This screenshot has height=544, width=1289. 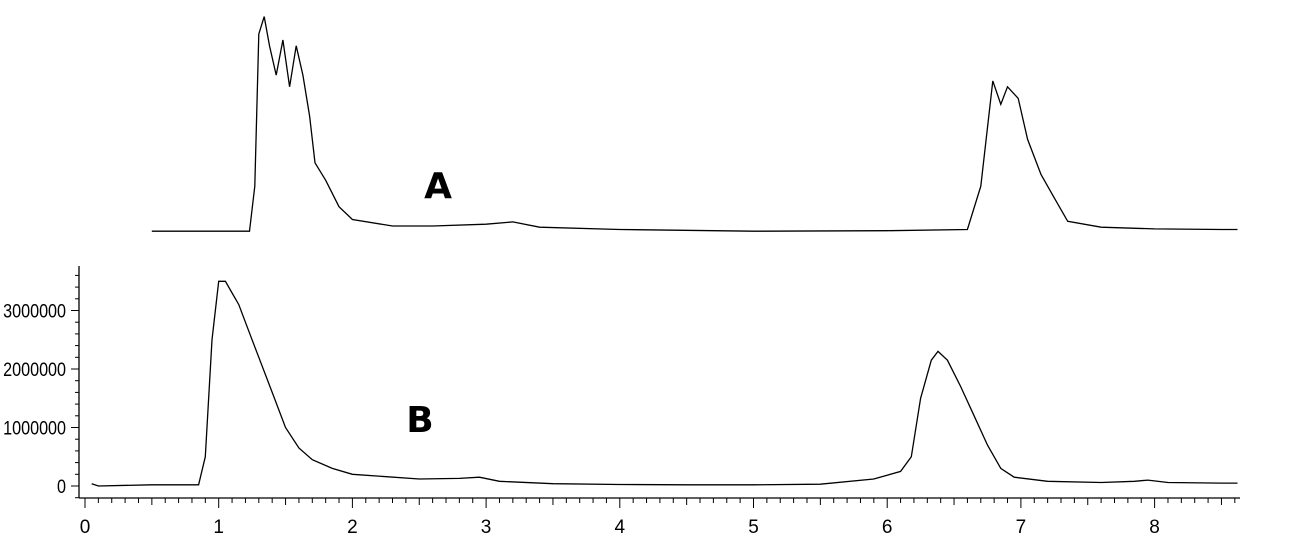 What do you see at coordinates (486, 527) in the screenshot?
I see `x-tick-label: 3` at bounding box center [486, 527].